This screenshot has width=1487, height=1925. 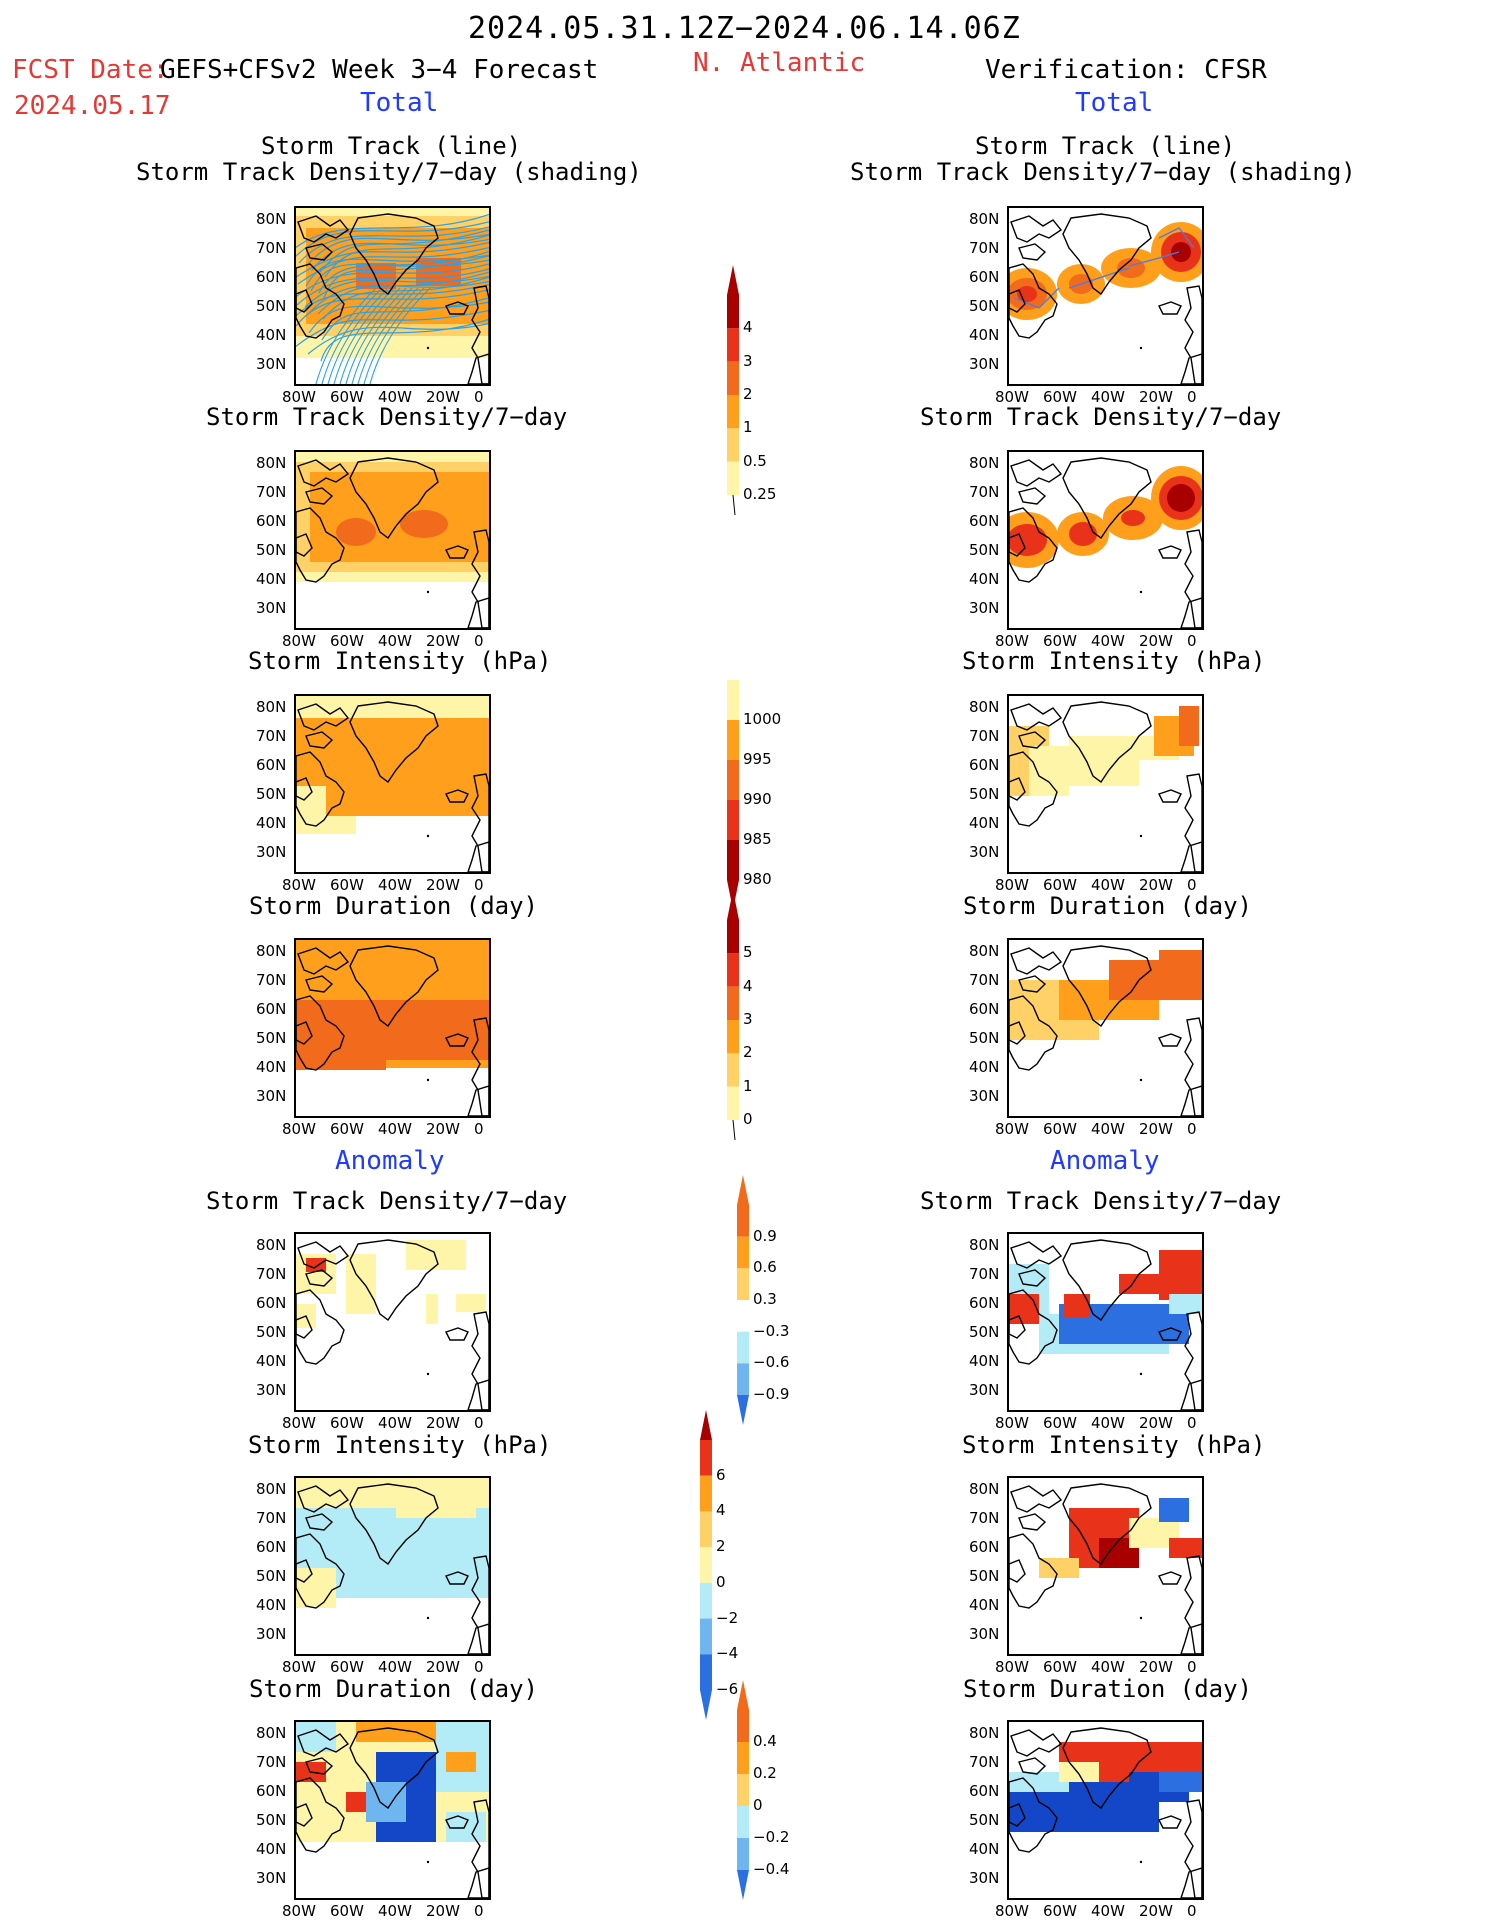 What do you see at coordinates (779, 63) in the screenshot?
I see `region-label: N. Atlantic` at bounding box center [779, 63].